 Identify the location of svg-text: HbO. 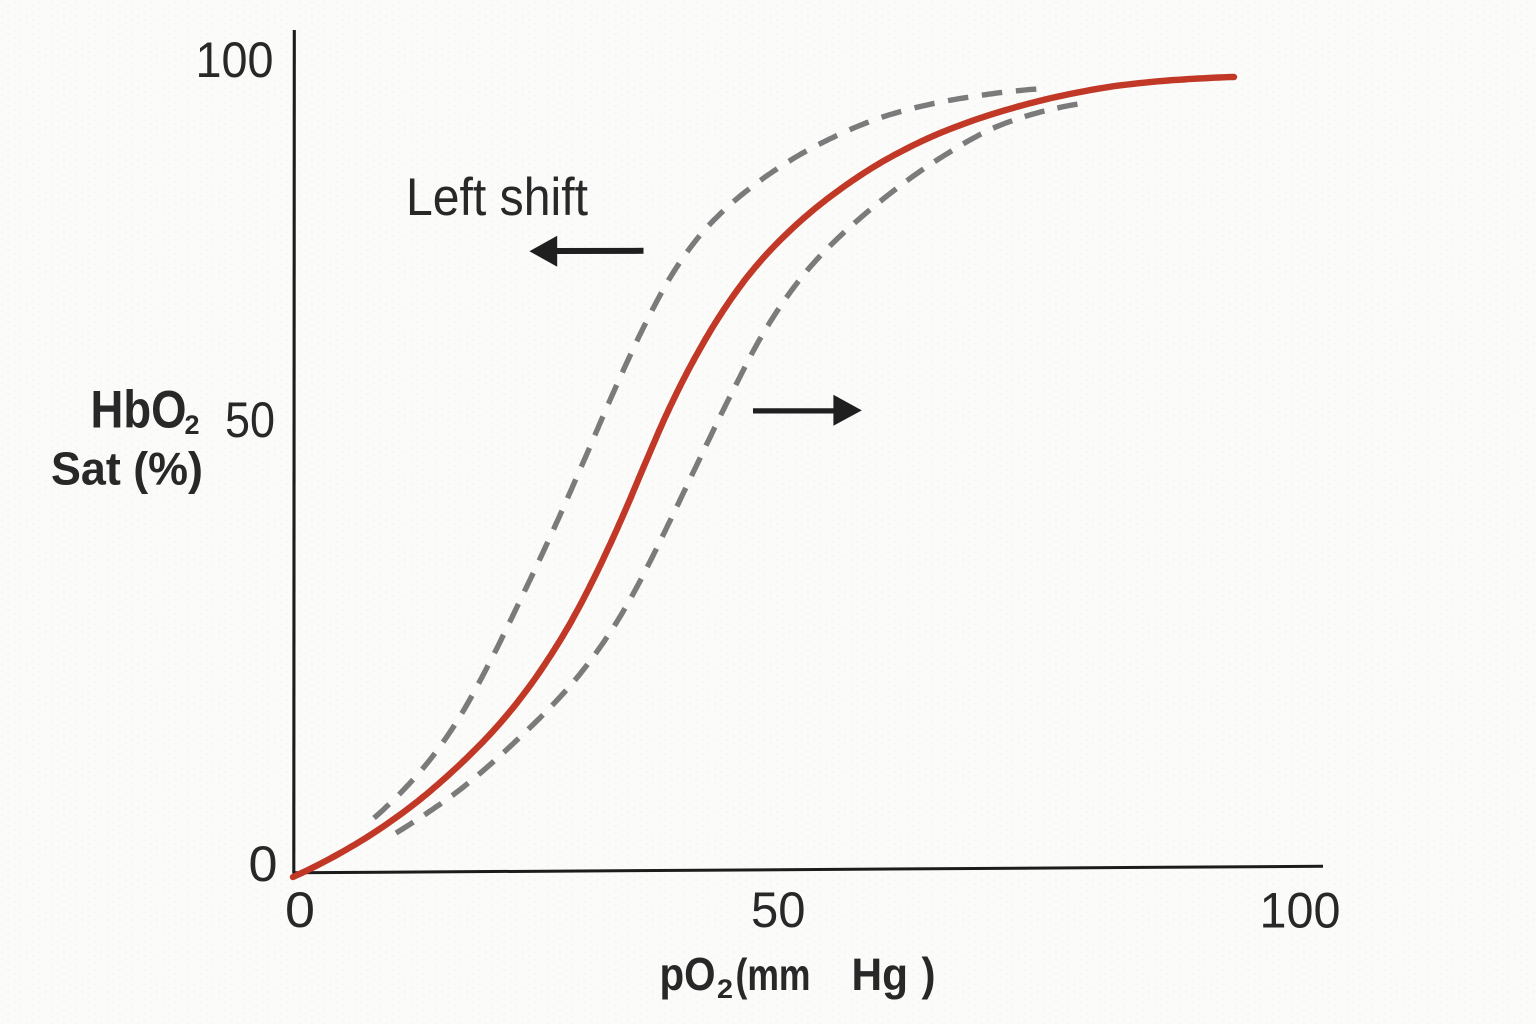
(139, 410).